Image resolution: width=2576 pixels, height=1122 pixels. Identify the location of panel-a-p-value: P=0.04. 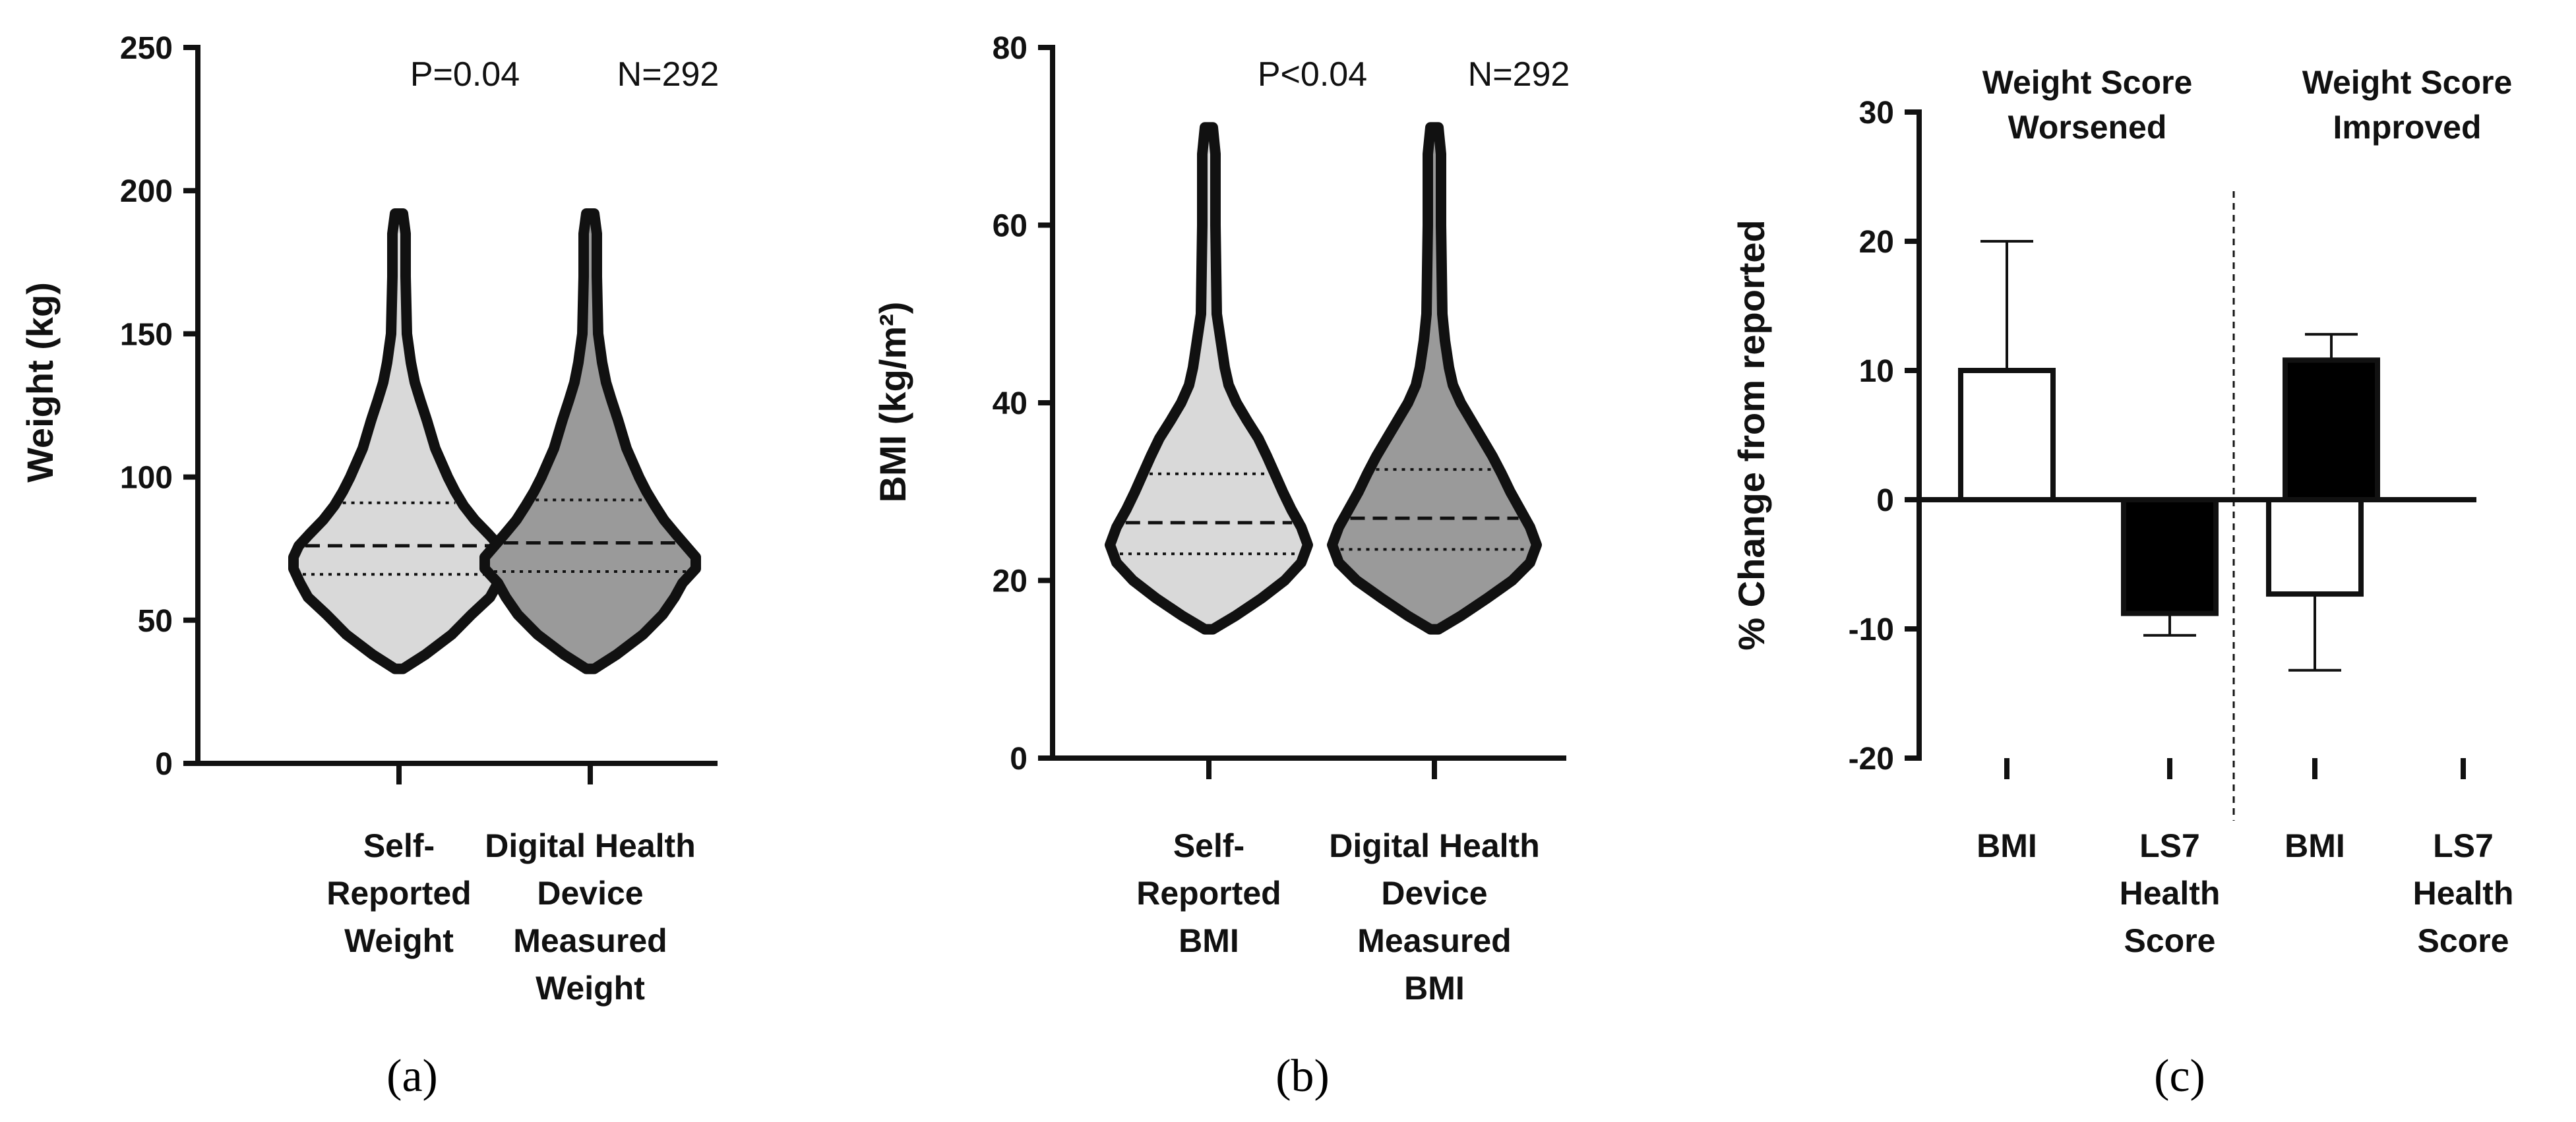
(465, 74).